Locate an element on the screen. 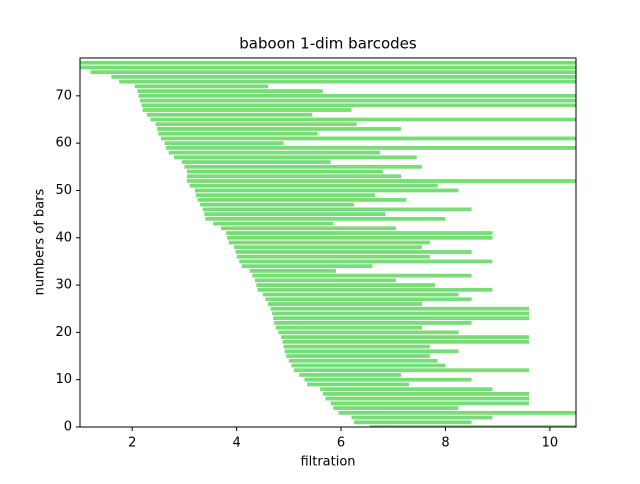 This screenshot has height=484, width=640. x-axis-label: filtration is located at coordinates (327, 462).